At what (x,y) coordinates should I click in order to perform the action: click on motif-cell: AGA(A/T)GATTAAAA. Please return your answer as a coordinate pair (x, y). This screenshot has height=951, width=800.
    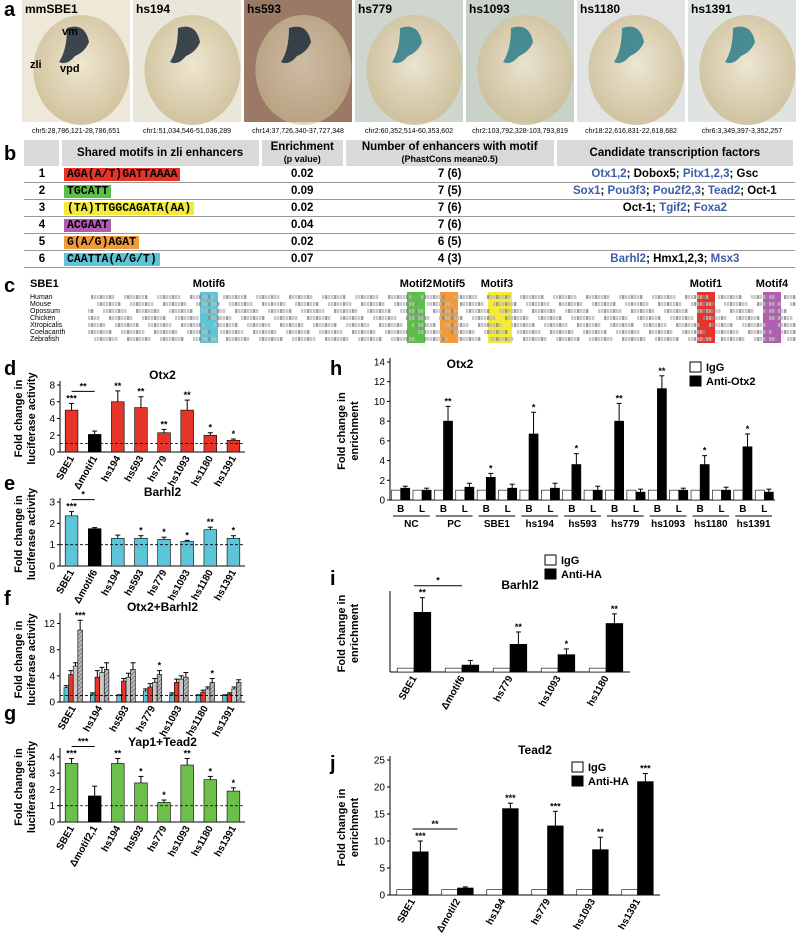
    Looking at the image, I should click on (160, 174).